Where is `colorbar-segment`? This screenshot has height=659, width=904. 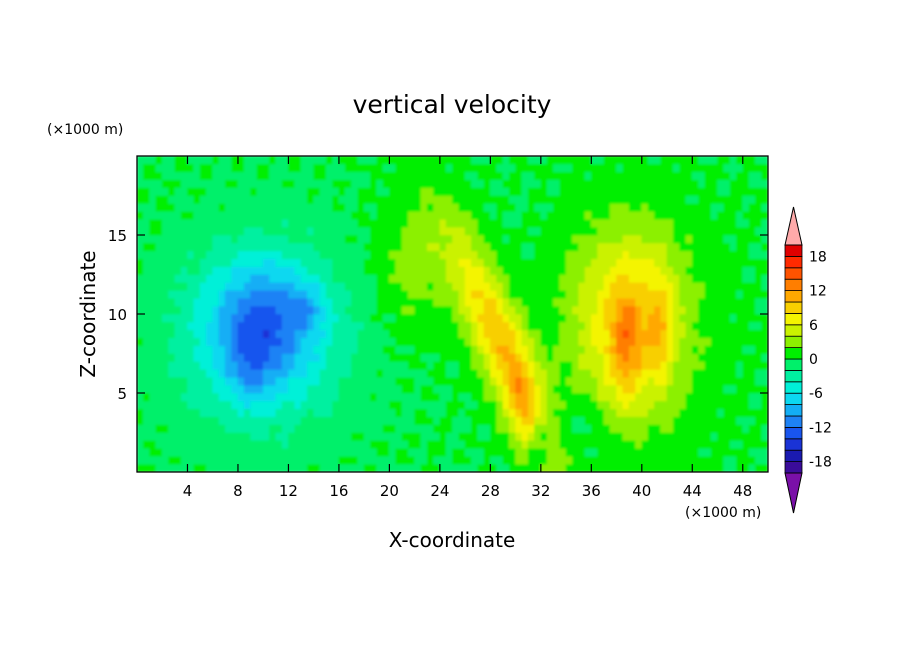
colorbar-segment is located at coordinates (793, 364).